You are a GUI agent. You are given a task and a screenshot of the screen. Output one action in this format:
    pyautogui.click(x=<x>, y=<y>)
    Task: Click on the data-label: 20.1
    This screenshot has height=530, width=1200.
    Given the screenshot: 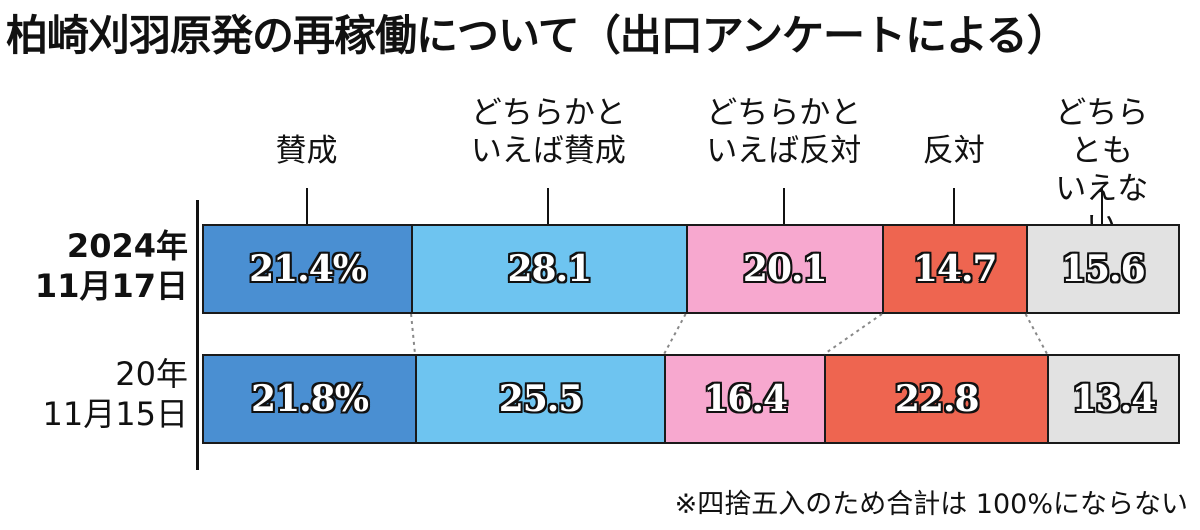 What is the action you would take?
    pyautogui.click(x=785, y=269)
    